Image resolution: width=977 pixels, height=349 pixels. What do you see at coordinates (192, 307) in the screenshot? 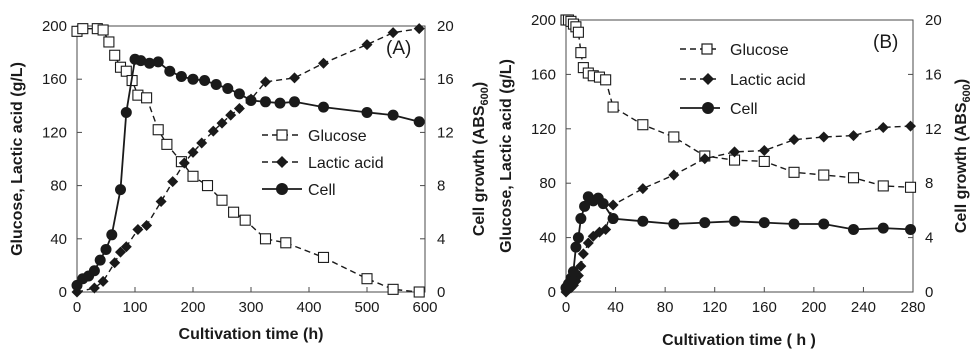
I see `x-tick-label: 200` at bounding box center [192, 307].